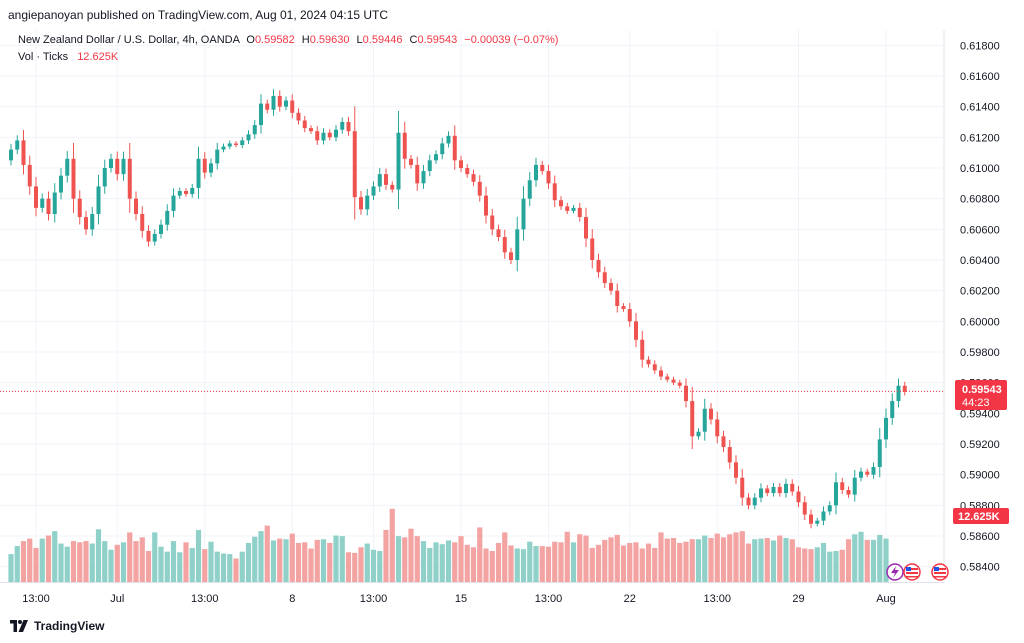 The height and width of the screenshot is (643, 1024). What do you see at coordinates (981, 395) in the screenshot?
I see `price-tag: 0.59543 44:23` at bounding box center [981, 395].